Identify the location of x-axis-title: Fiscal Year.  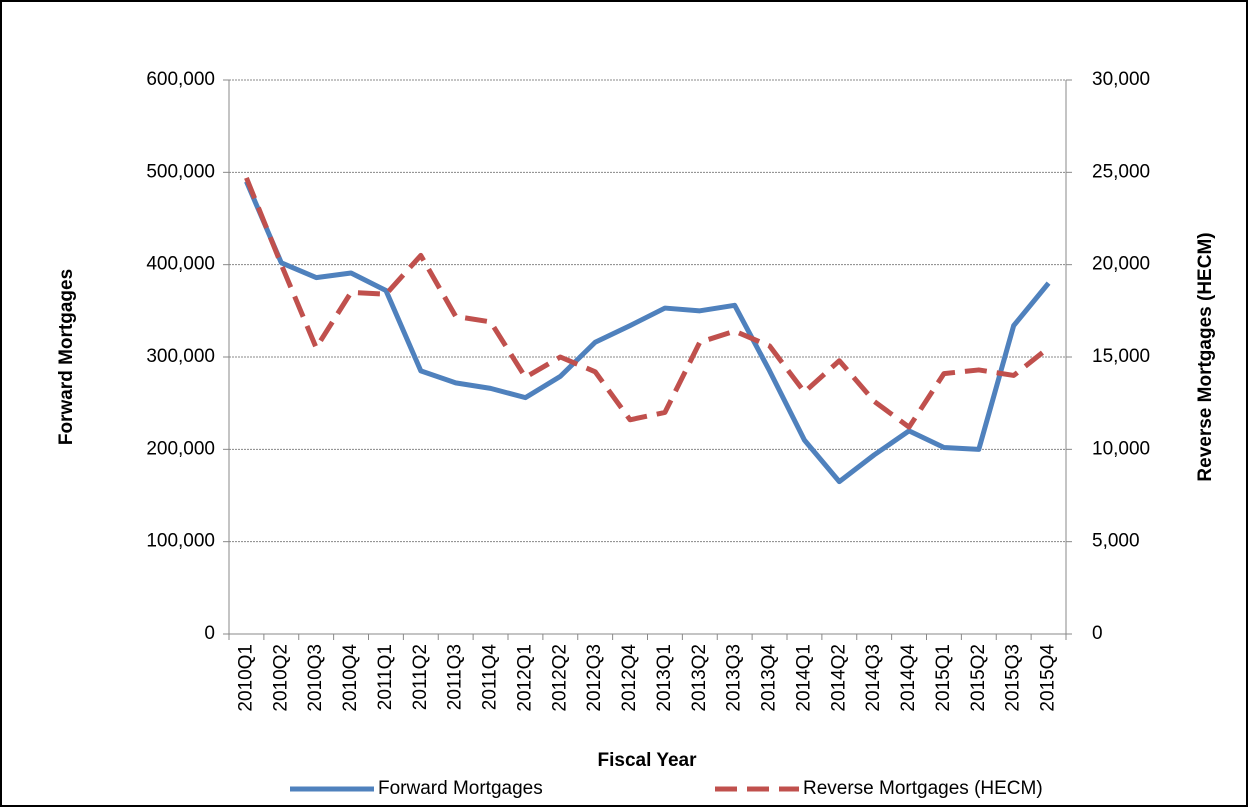
(648, 760).